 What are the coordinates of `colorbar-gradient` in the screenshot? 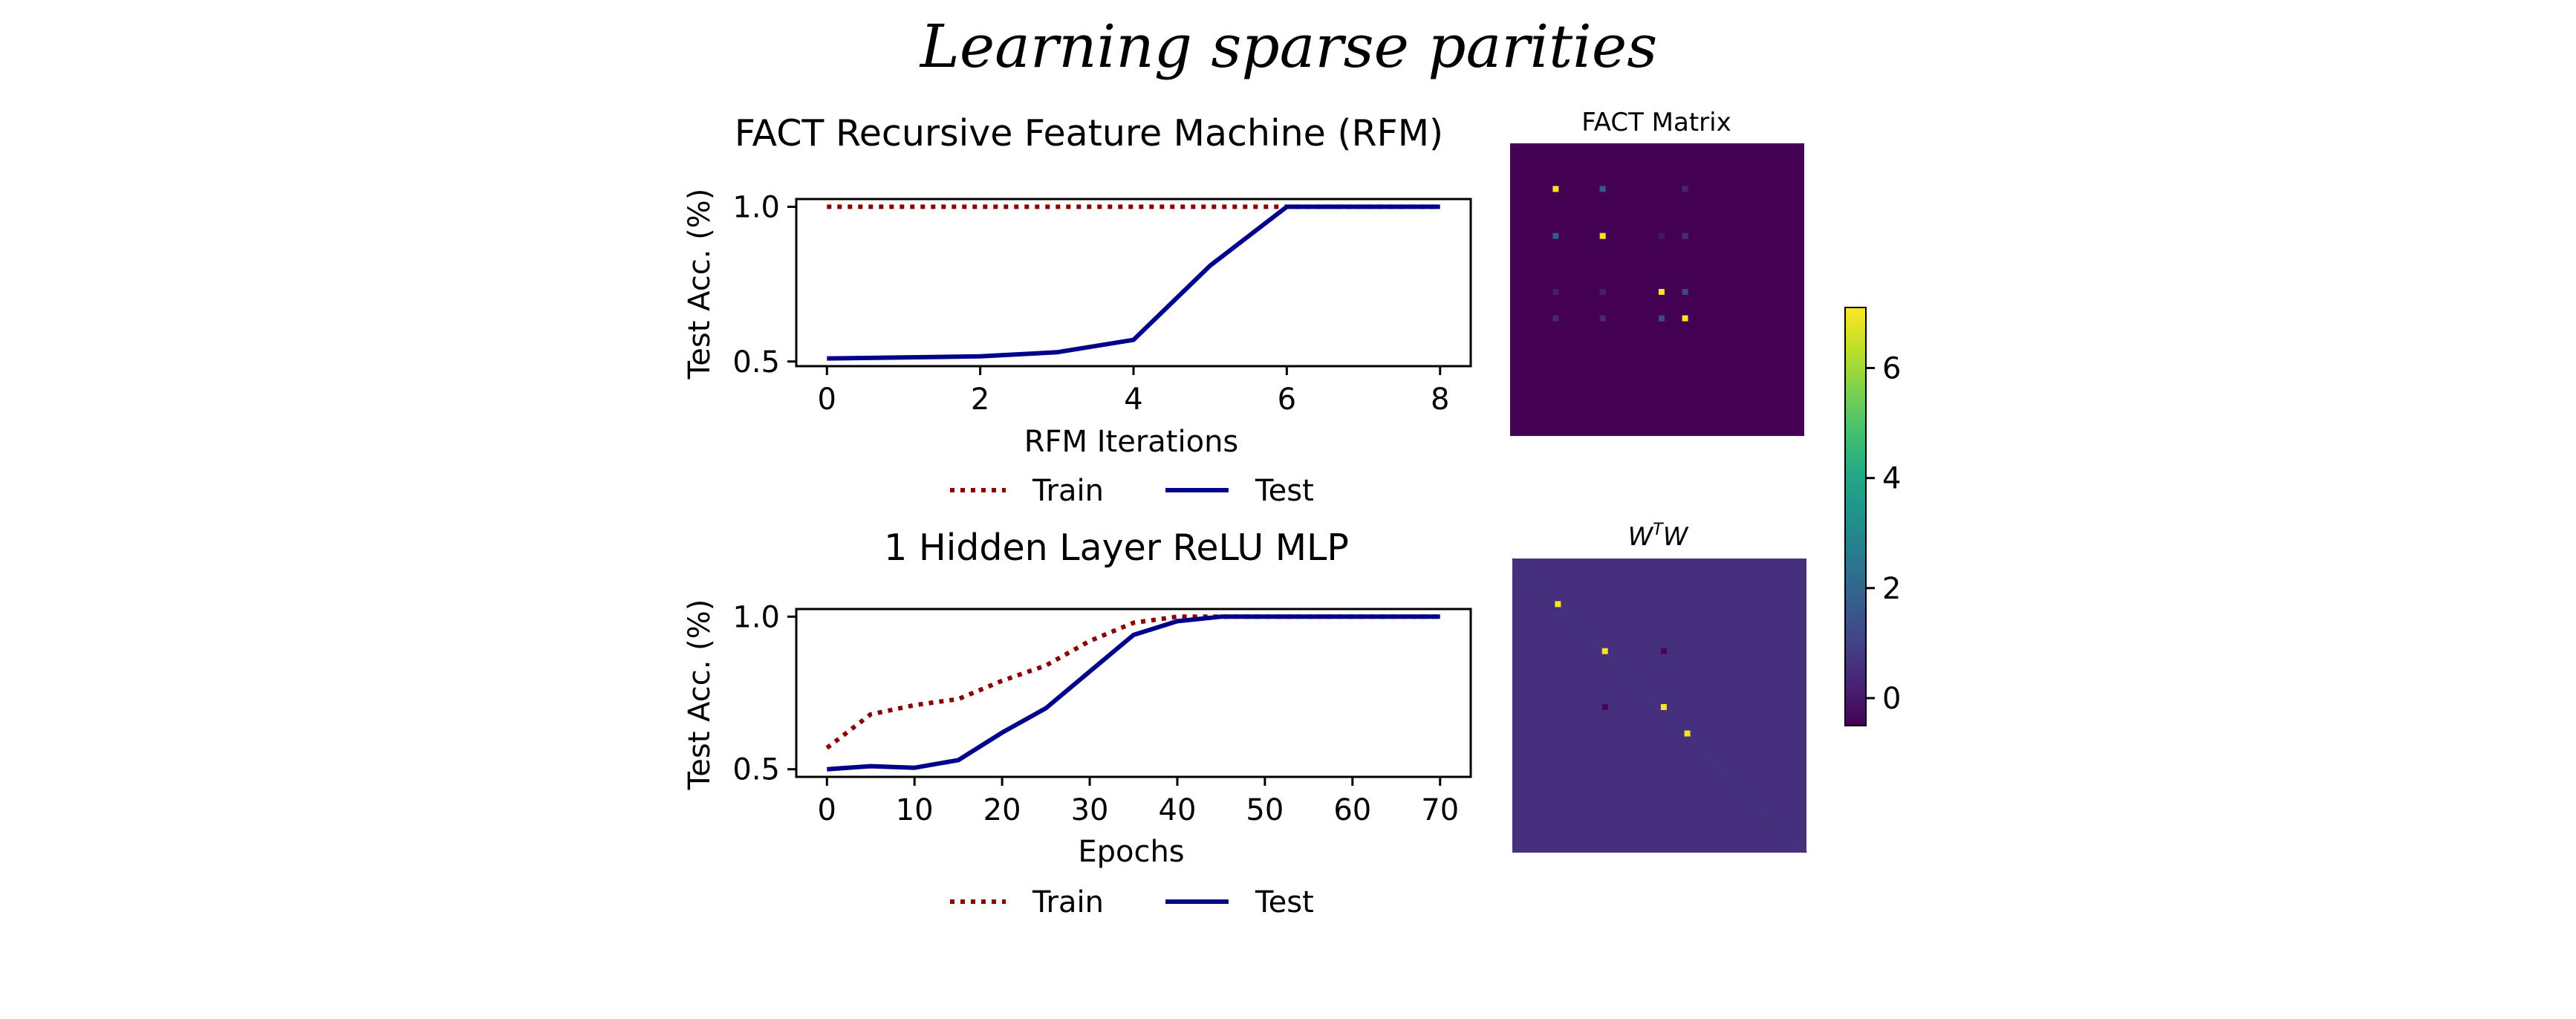 It's located at (1856, 516).